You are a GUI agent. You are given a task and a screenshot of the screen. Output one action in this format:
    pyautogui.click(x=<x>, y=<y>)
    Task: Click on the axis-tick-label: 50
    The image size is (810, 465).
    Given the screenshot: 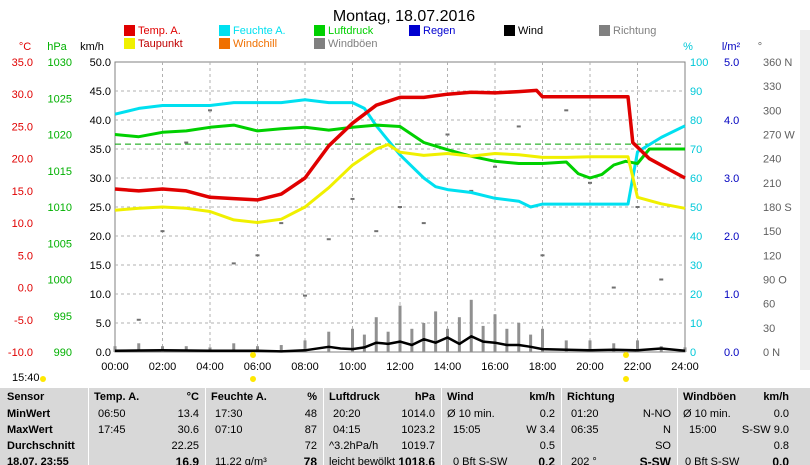 What is the action you would take?
    pyautogui.click(x=696, y=208)
    